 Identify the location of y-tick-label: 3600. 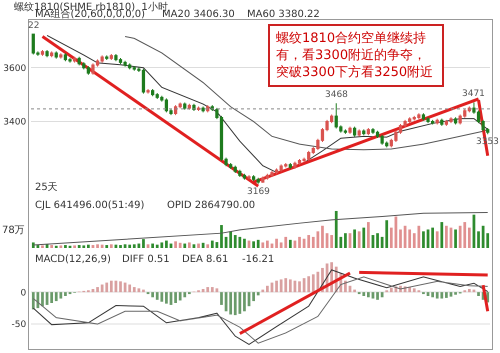
(14, 69).